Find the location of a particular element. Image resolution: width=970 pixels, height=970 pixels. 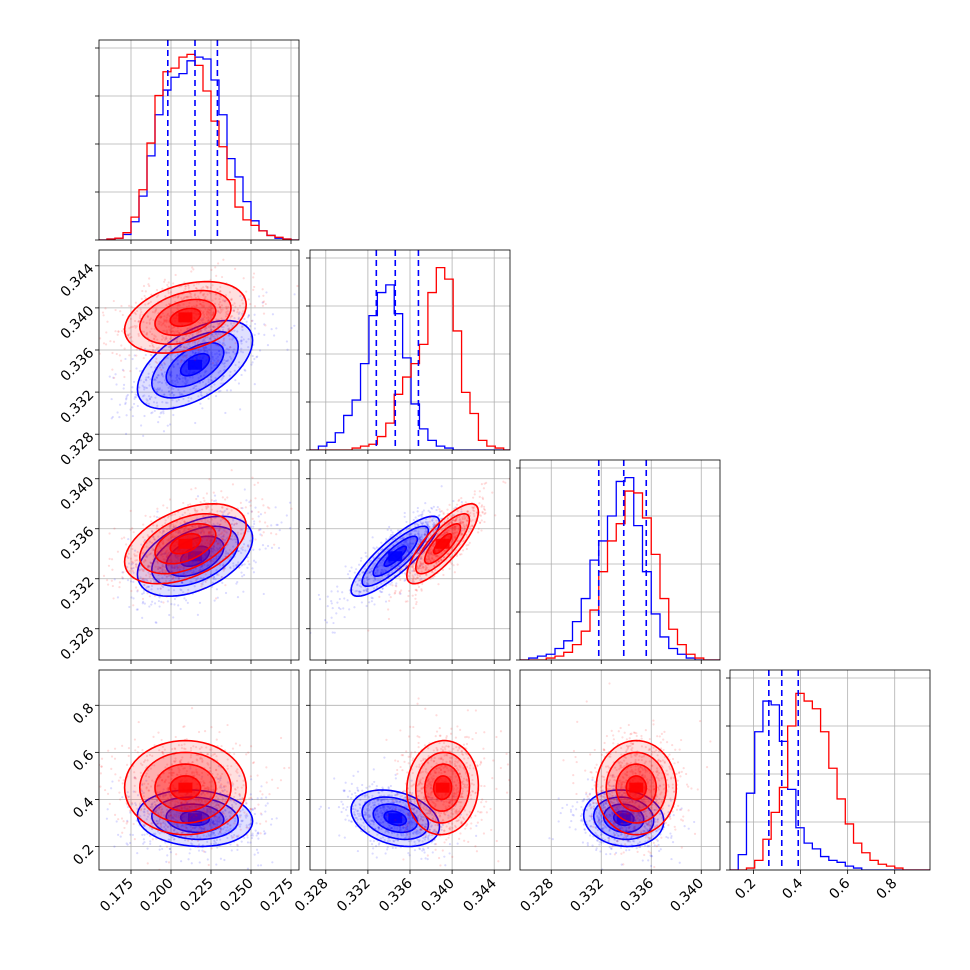

y-tick-label: 0.340 is located at coordinates (78, 323).